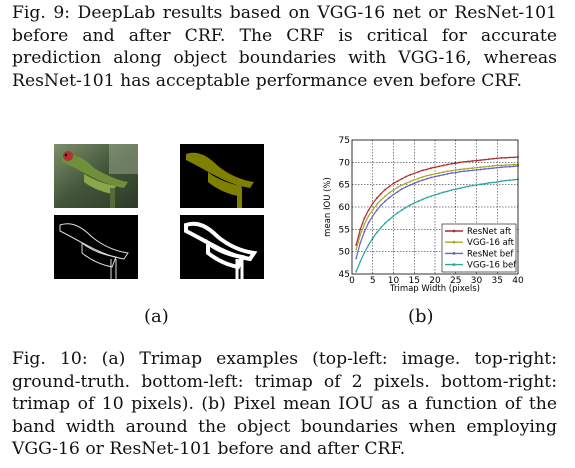  Describe the element at coordinates (497, 281) in the screenshot. I see `x-tick-label: 35` at that location.